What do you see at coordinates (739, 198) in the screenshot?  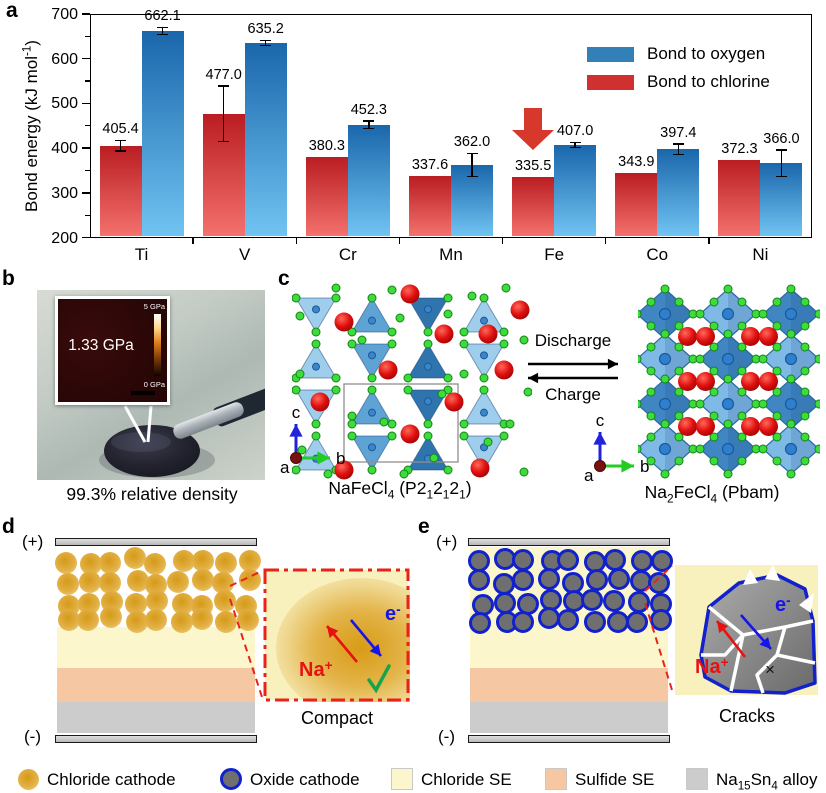 I see `bar-ni-chlorine` at bounding box center [739, 198].